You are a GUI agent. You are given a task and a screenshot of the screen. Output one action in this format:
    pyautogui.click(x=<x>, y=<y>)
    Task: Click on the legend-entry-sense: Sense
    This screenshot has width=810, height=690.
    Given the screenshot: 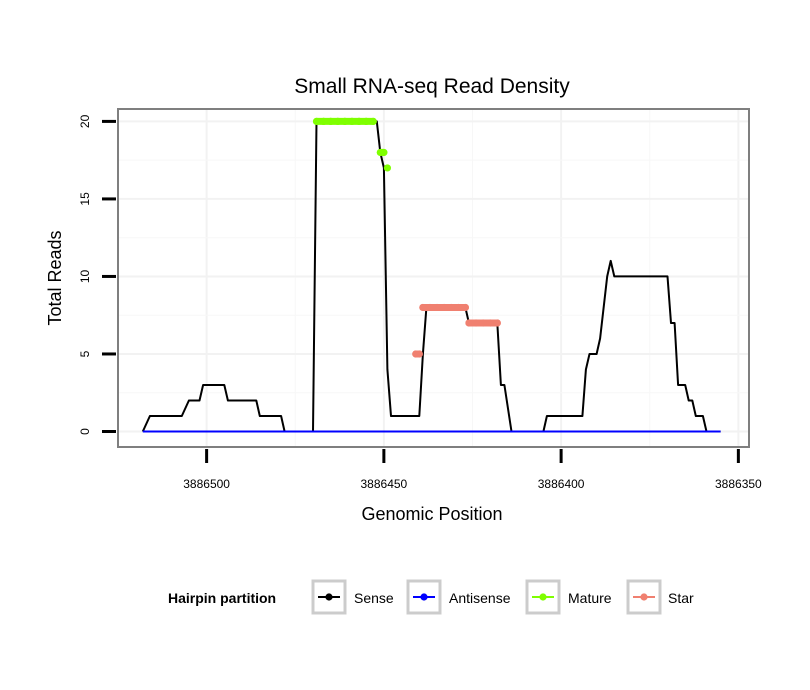 What is the action you would take?
    pyautogui.click(x=352, y=597)
    